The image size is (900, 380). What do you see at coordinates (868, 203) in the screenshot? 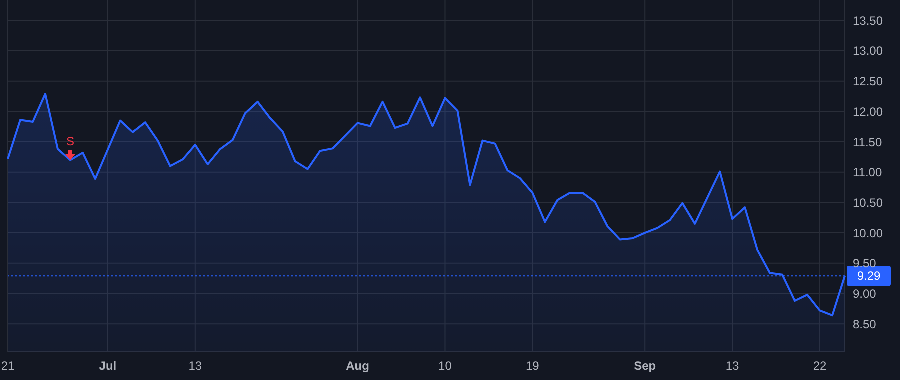
I see `y-tick-label: 10.50` at bounding box center [868, 203].